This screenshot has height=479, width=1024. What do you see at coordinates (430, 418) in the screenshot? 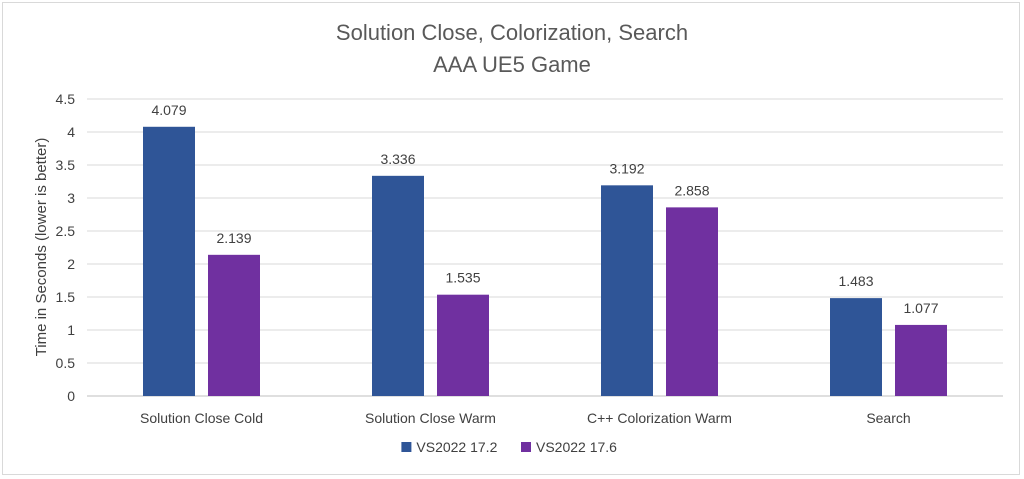
I see `x-category-label: Solution Close Warm` at bounding box center [430, 418].